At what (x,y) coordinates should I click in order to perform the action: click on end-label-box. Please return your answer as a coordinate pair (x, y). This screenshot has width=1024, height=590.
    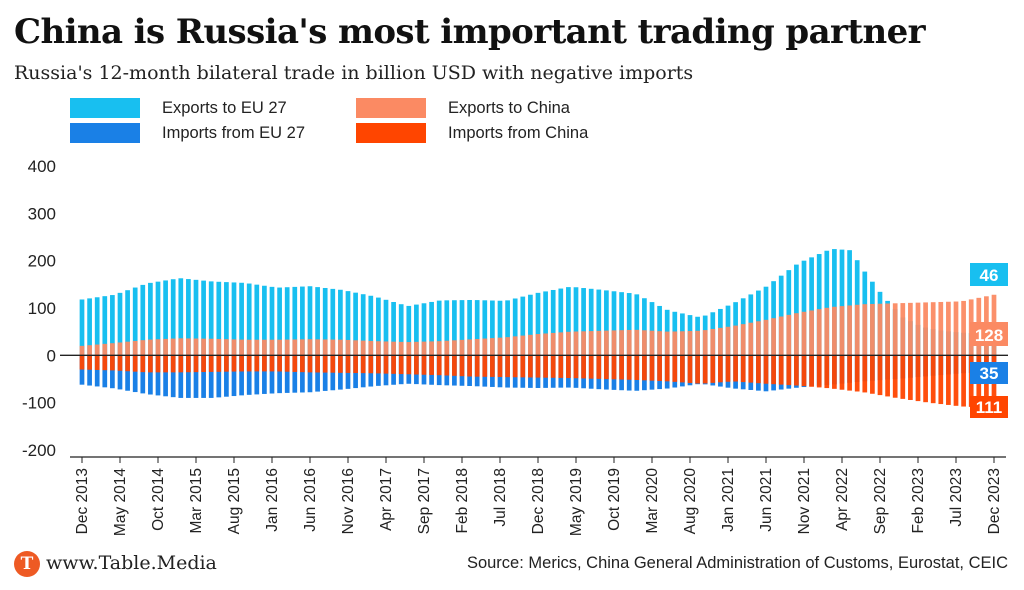
    Looking at the image, I should click on (989, 373).